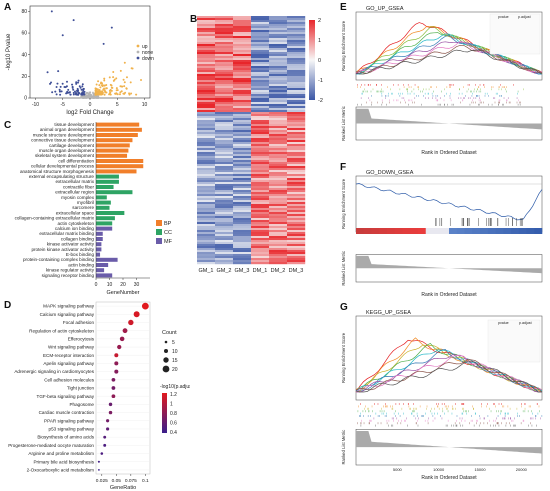  I want to click on rank-color-band, so click(445, 231).